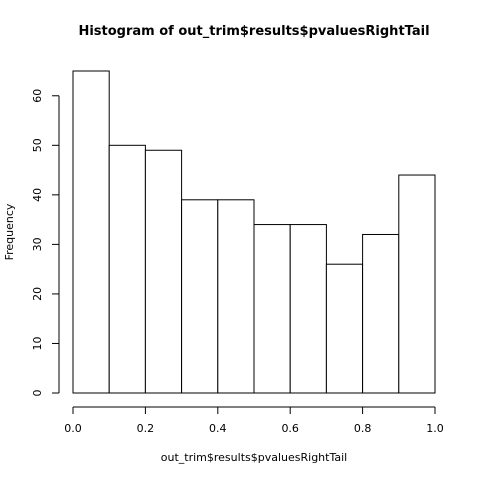  What do you see at coordinates (254, 457) in the screenshot?
I see `x-axis-label: out_trim$results$pvaluesRightTail` at bounding box center [254, 457].